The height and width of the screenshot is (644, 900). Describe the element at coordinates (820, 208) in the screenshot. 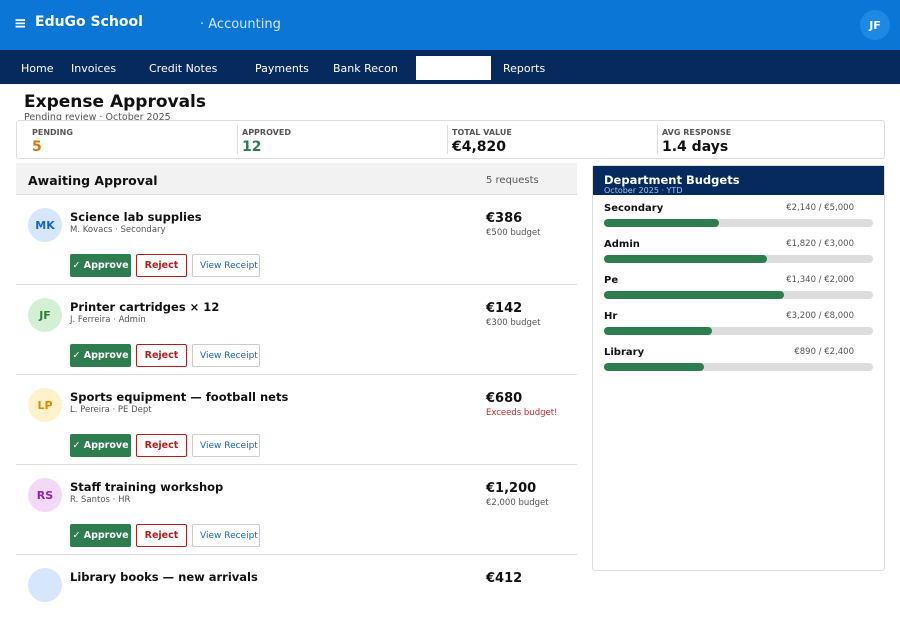

I see `dept-amount: €2,140 / €5,000` at that location.